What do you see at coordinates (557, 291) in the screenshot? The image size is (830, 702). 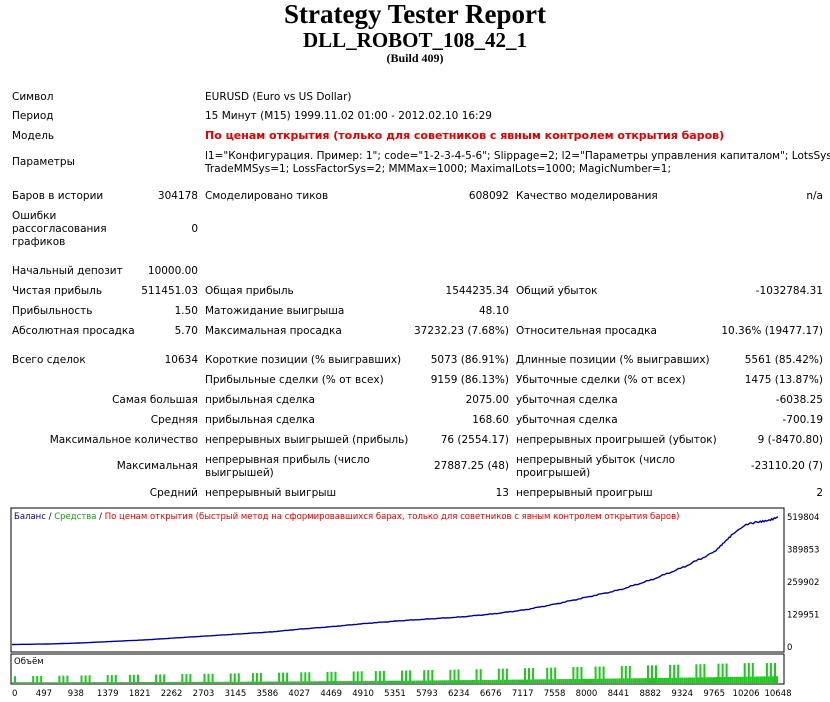 I see `gross-loss-label: Общий убыток` at bounding box center [557, 291].